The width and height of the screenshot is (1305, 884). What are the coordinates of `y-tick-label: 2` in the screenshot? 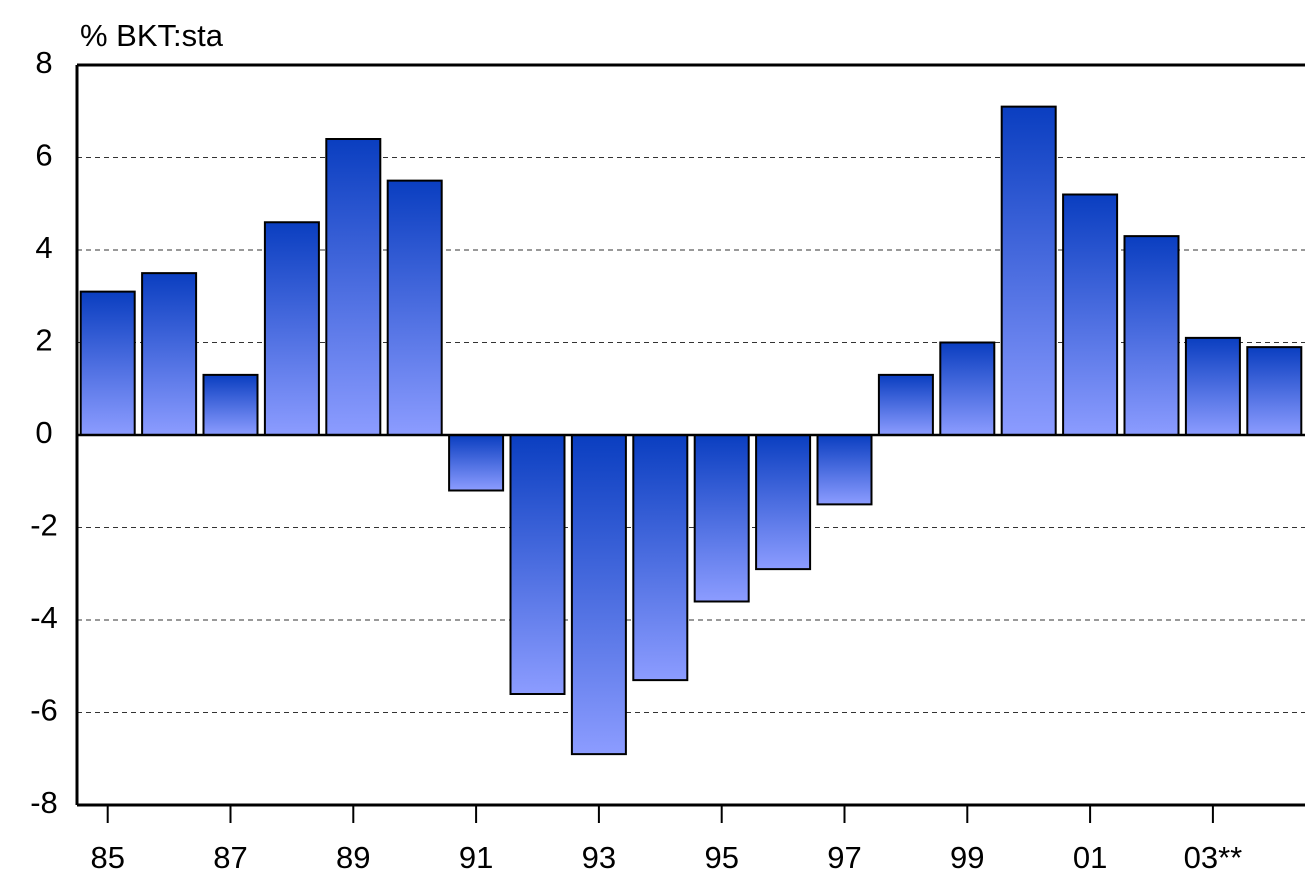 It's located at (43, 340).